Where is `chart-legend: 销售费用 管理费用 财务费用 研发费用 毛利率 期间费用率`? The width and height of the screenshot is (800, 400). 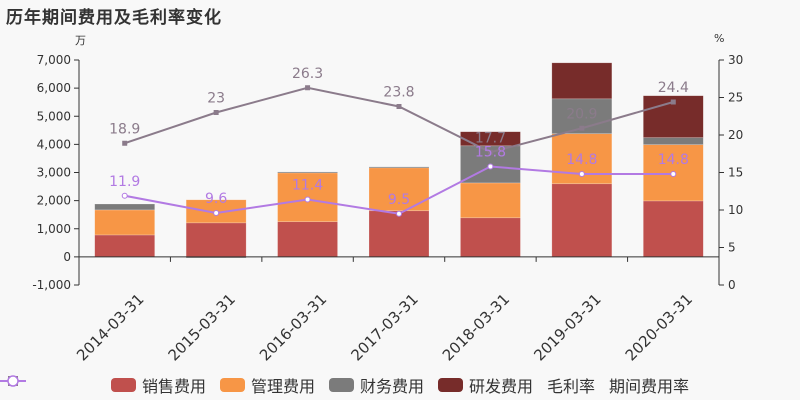
chart-legend: 销售费用 管理费用 财务费用 研发费用 毛利率 期间费用率 is located at coordinates (400, 385).